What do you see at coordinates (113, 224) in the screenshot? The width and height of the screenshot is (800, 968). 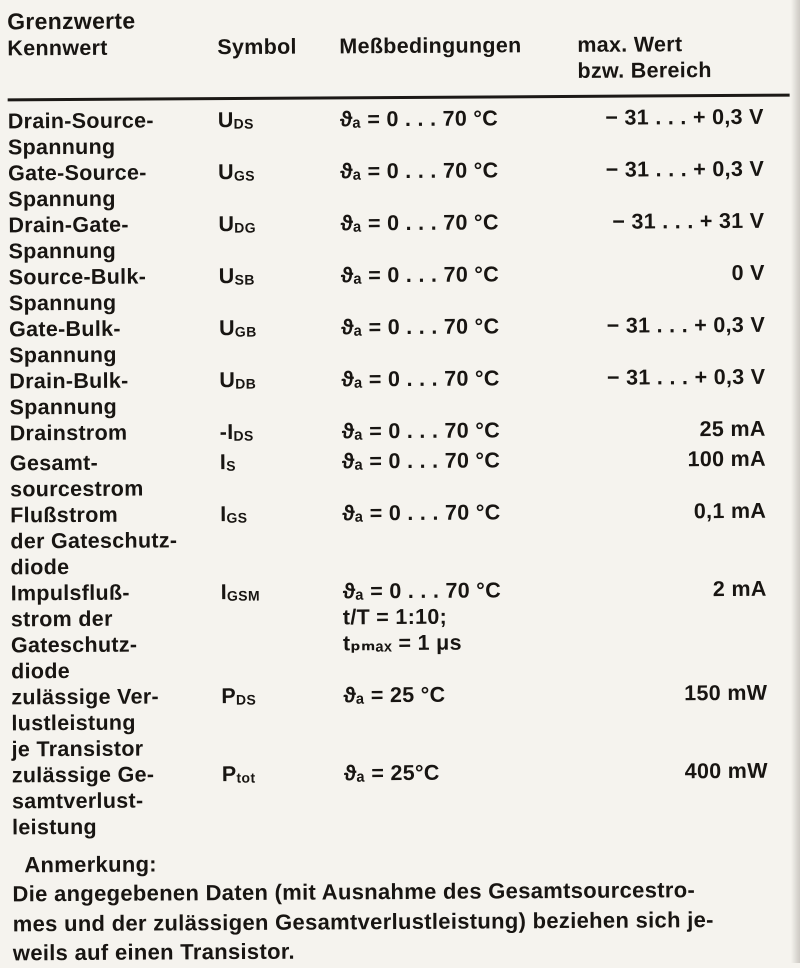 I see `kennwert-line: Drain-Gate-` at bounding box center [113, 224].